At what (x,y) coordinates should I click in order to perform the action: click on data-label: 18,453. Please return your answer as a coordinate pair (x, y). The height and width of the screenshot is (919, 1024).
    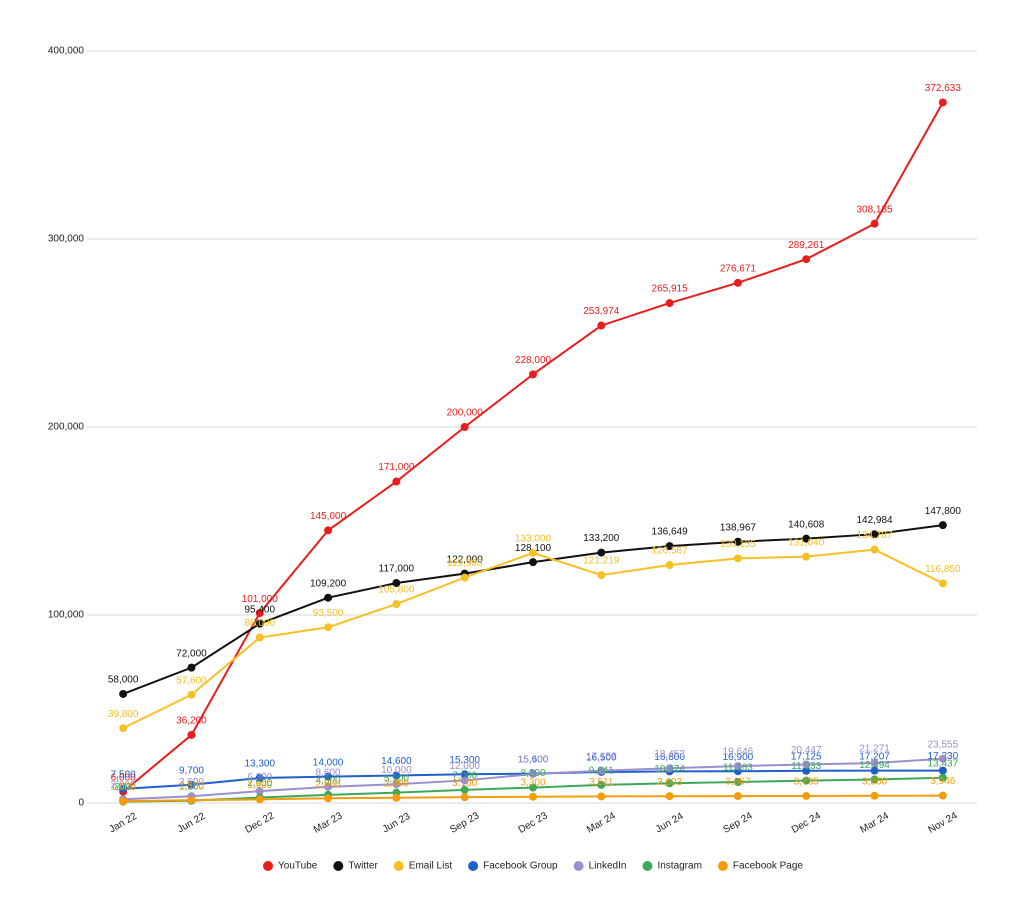
    Looking at the image, I should click on (669, 754).